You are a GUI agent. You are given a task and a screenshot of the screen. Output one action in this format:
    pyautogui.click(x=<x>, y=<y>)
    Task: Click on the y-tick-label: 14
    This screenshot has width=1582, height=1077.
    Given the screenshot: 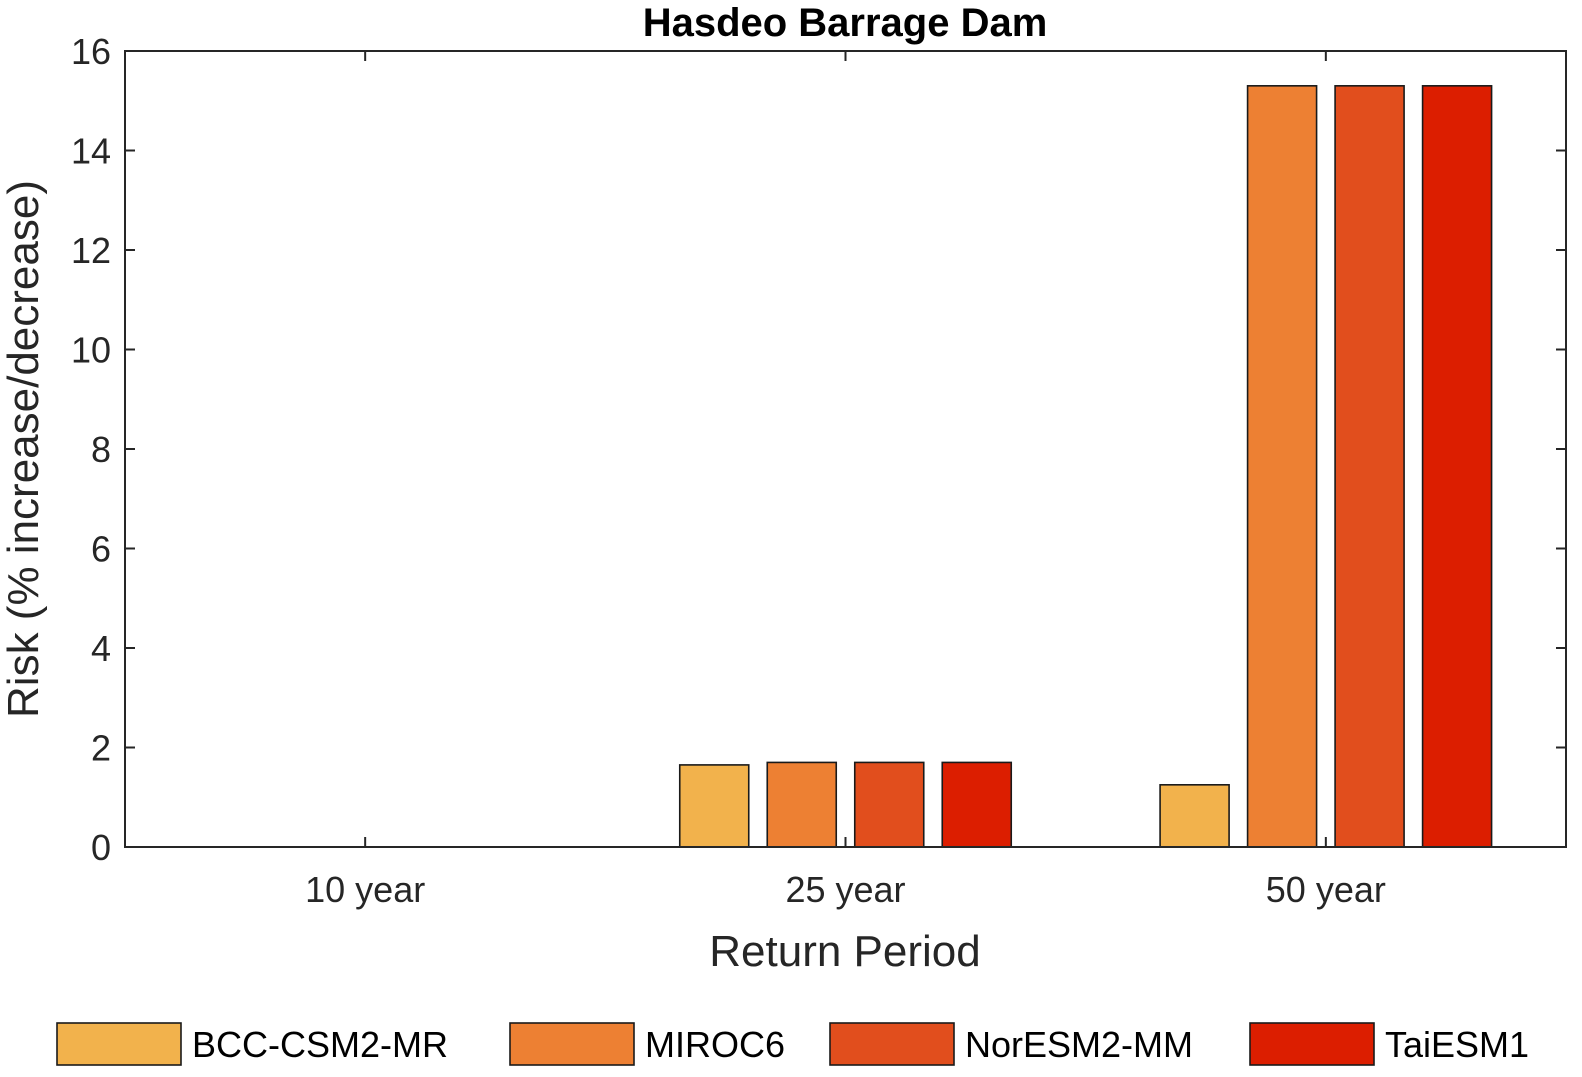 What is the action you would take?
    pyautogui.click(x=91, y=151)
    